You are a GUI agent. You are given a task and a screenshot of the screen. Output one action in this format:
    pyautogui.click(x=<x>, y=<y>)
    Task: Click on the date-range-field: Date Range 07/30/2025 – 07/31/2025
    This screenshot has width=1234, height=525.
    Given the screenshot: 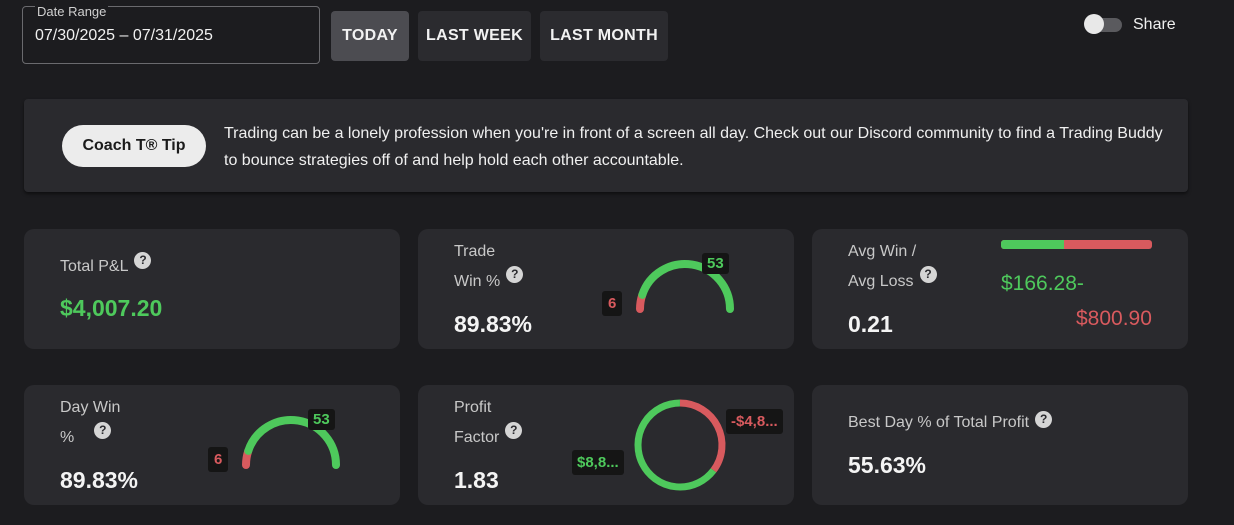 What is the action you would take?
    pyautogui.click(x=171, y=34)
    